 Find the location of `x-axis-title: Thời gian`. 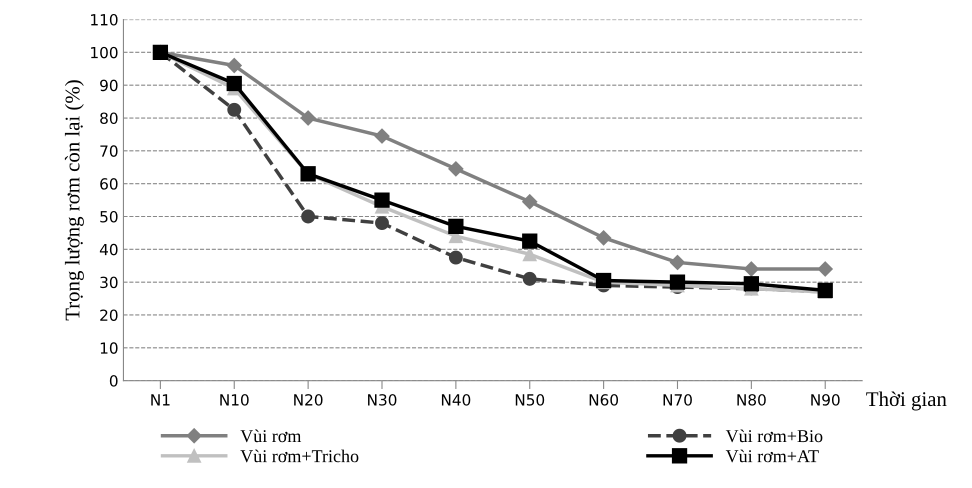

x-axis-title: Thời gian is located at coordinates (906, 400).